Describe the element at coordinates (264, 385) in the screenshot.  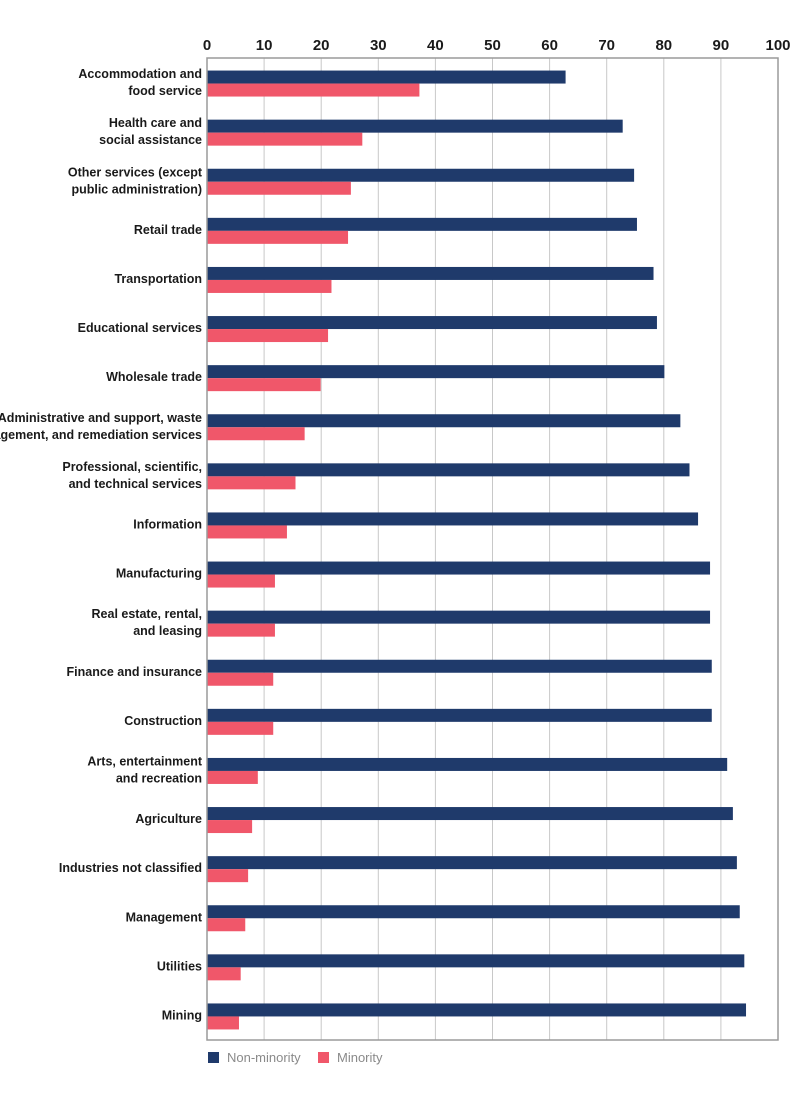
I see `bar-minority-wholesale-trade` at that location.